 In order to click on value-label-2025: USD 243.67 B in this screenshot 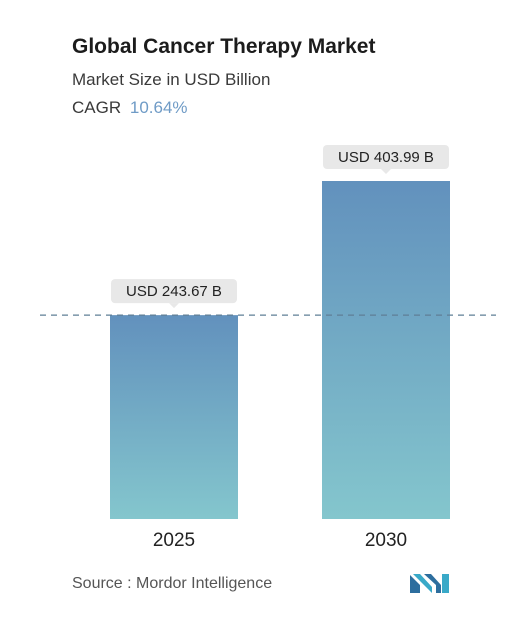, I will do `click(174, 294)`.